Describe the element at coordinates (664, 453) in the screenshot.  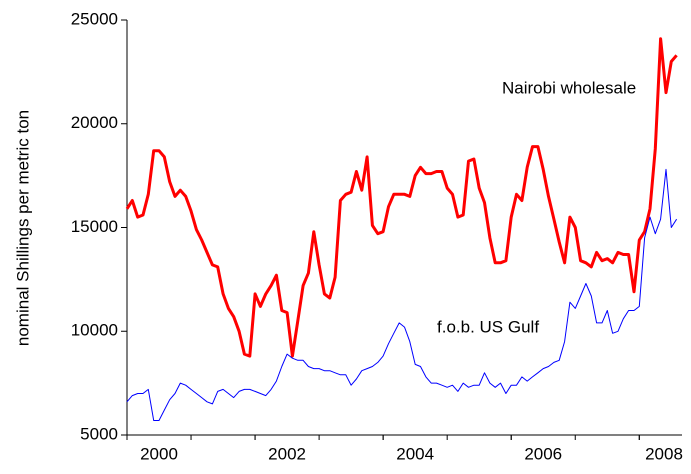
I see `x-tick-label: 2008` at that location.